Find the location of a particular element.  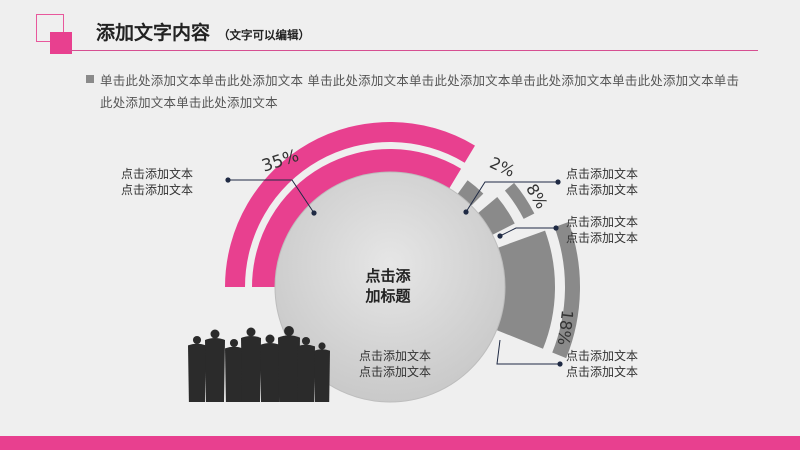

segment-2-anchor-dot is located at coordinates (500, 236).